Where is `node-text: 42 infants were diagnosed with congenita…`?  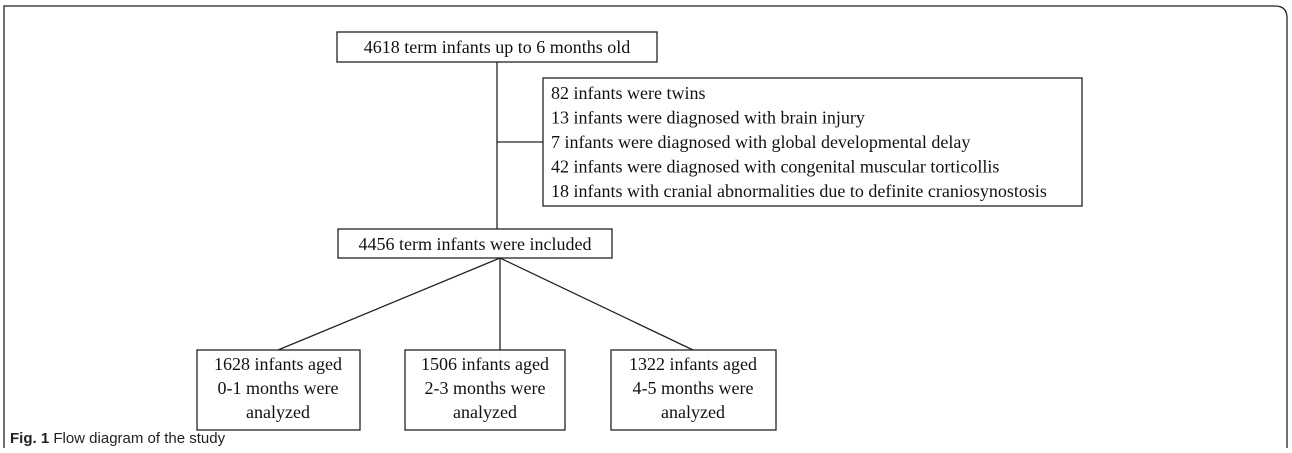
node-text: 42 infants were diagnosed with congenita… is located at coordinates (775, 167).